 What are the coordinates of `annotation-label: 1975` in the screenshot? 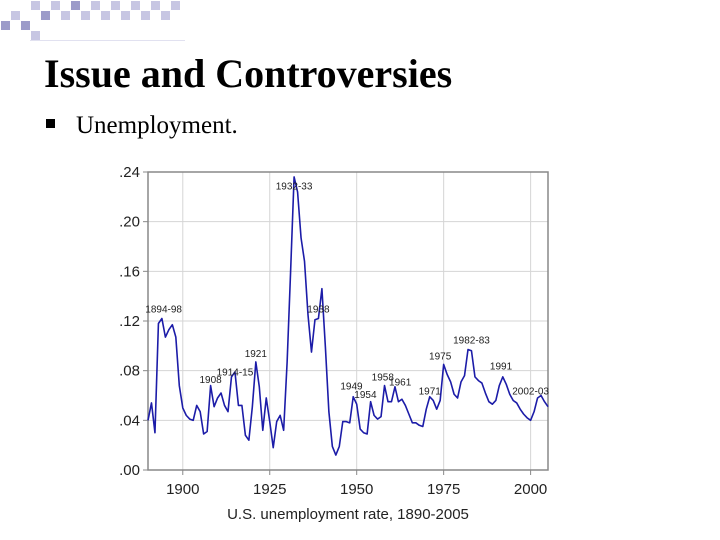 It's located at (440, 356).